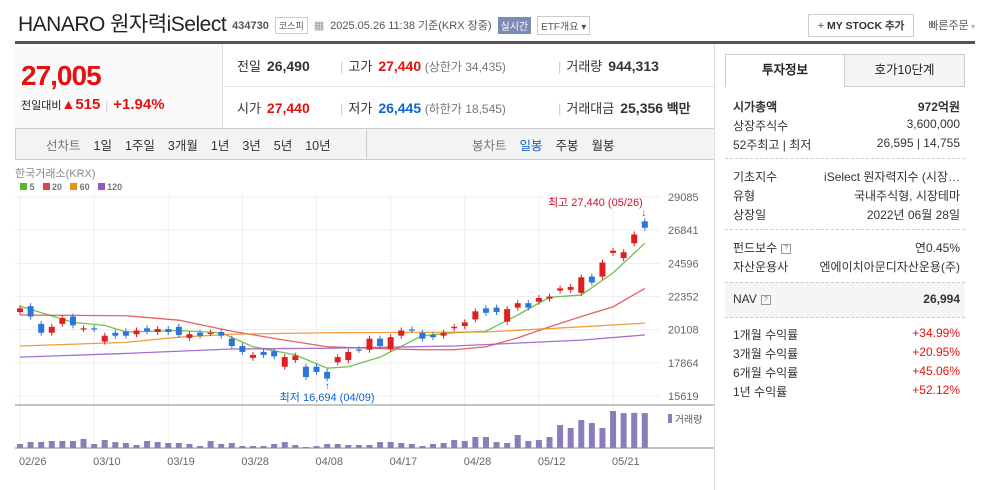 The image size is (986, 490). I want to click on legend-label: 120, so click(115, 187).